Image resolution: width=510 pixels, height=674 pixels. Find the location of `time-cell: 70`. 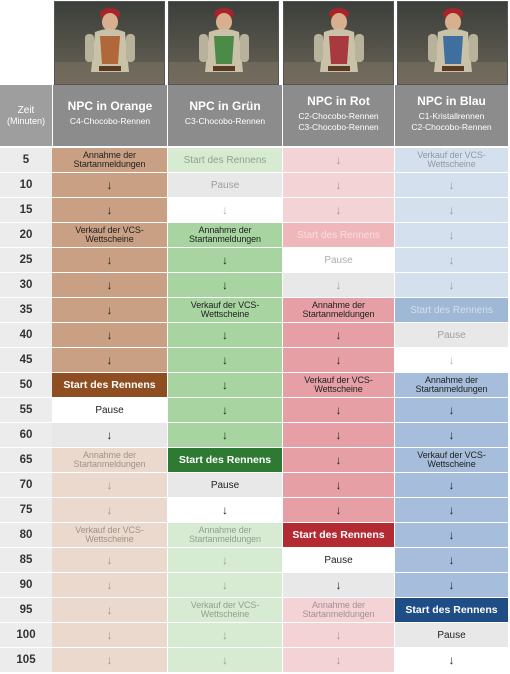

time-cell: 70 is located at coordinates (26, 485).